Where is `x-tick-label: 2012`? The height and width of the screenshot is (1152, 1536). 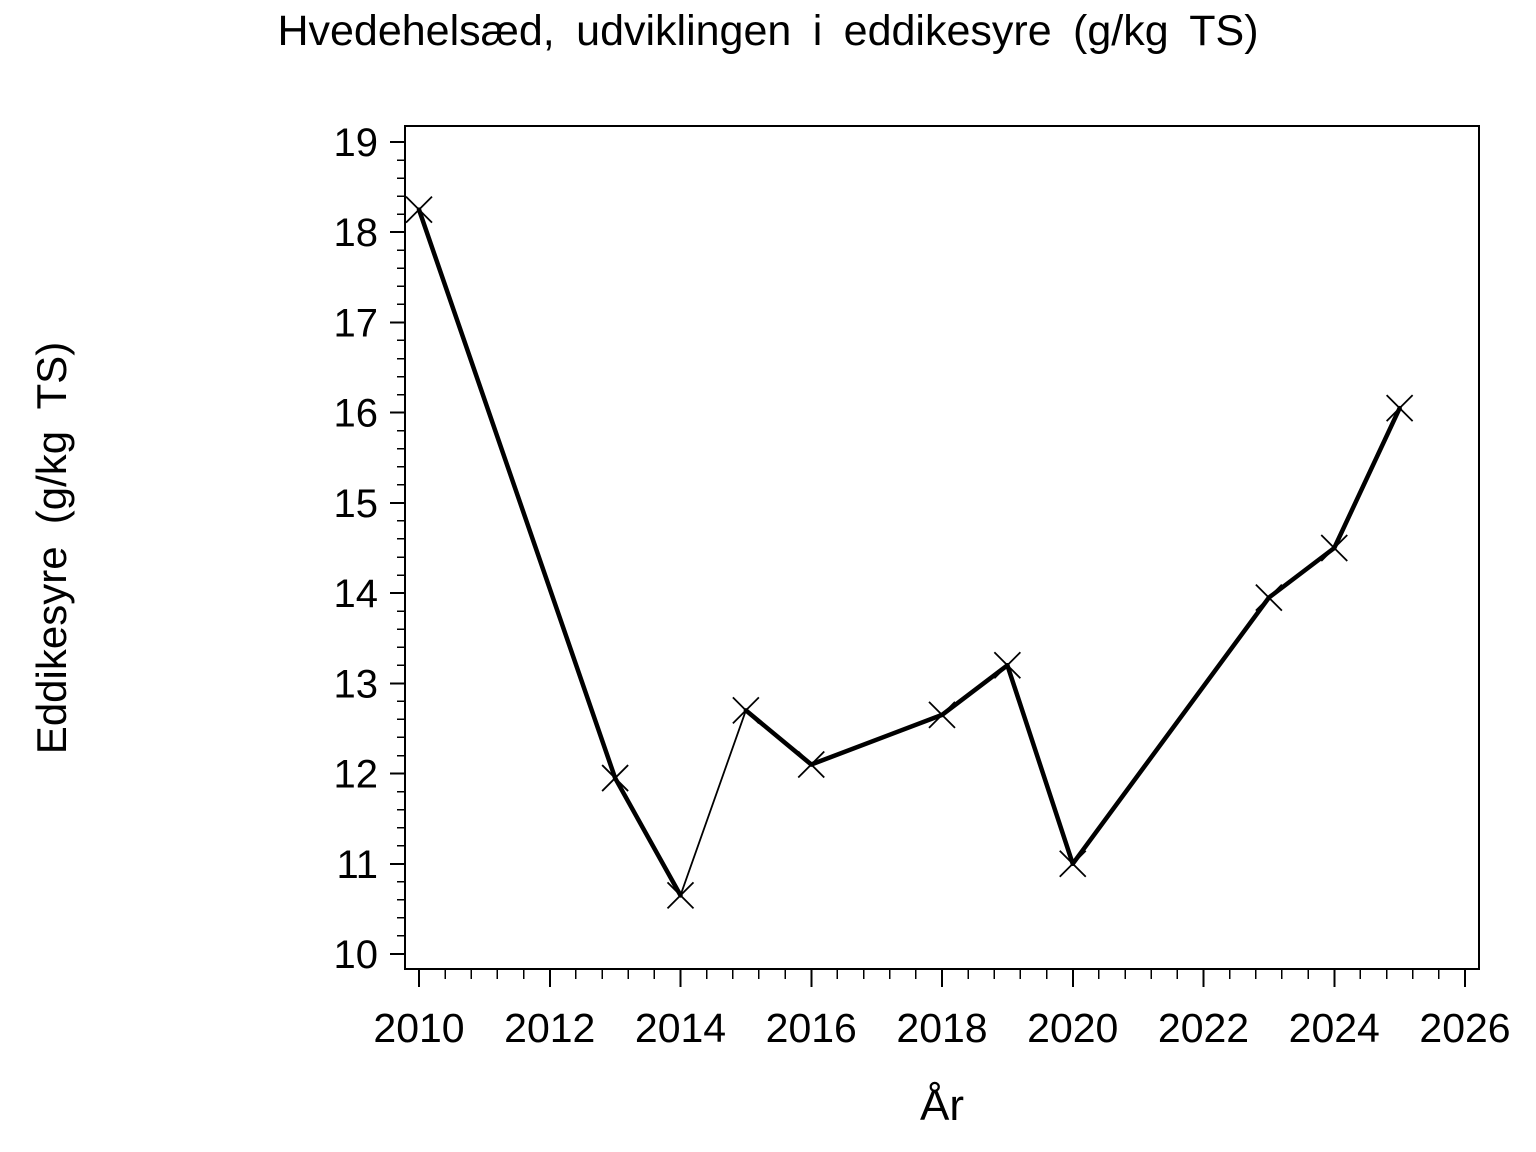
x-tick-label: 2012 is located at coordinates (549, 1028).